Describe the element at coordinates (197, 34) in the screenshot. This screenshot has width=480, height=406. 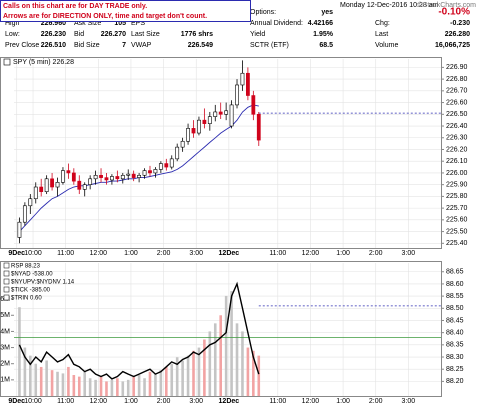
I see `header-value: 1776 shrs` at that location.